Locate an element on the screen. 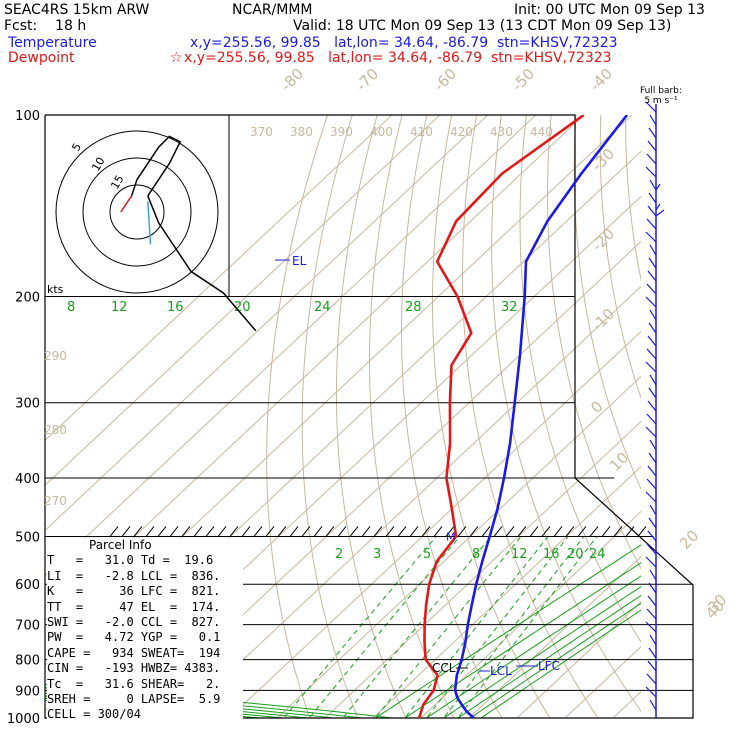 The width and height of the screenshot is (740, 740). mixing-ratio-label: 5 is located at coordinates (427, 554).